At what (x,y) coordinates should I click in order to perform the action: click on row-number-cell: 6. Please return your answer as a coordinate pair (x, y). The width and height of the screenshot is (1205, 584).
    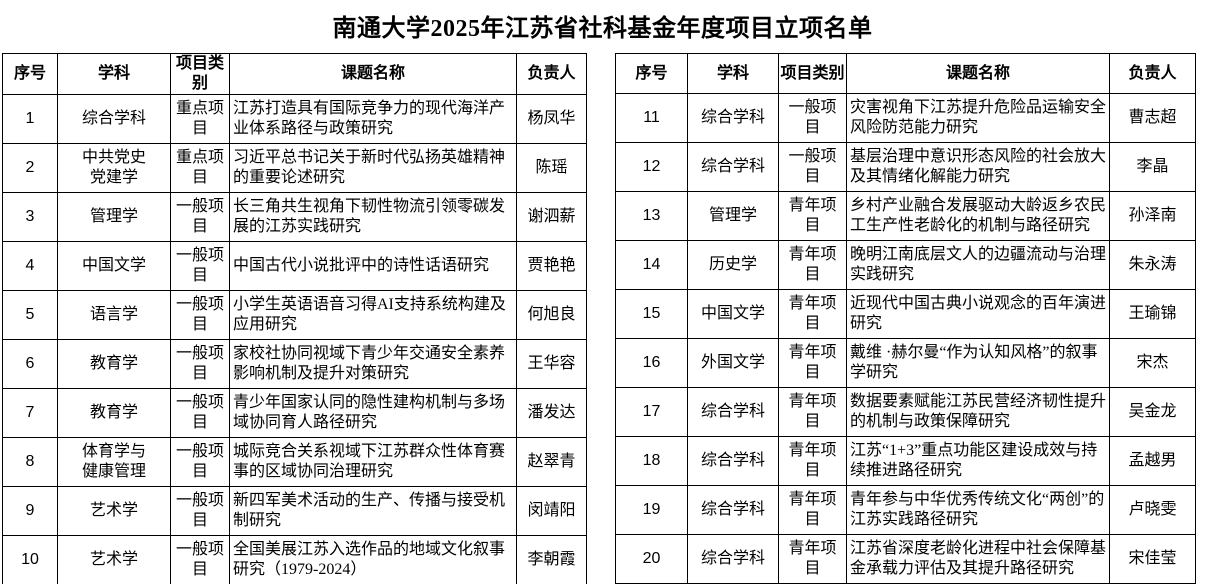
    Looking at the image, I should click on (30, 364).